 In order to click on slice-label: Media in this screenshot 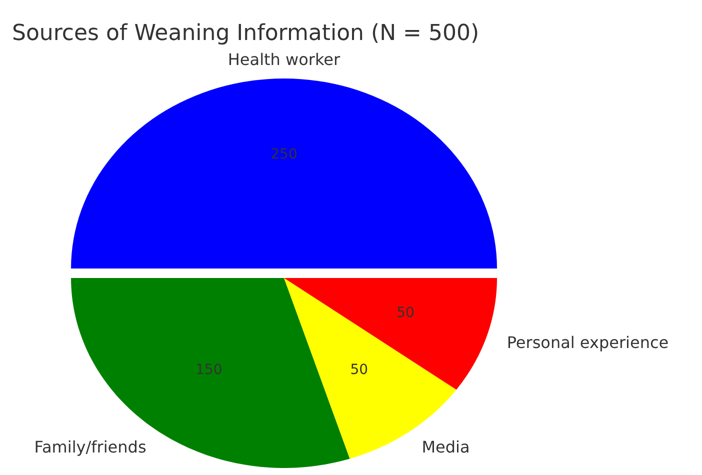, I will do `click(446, 447)`.